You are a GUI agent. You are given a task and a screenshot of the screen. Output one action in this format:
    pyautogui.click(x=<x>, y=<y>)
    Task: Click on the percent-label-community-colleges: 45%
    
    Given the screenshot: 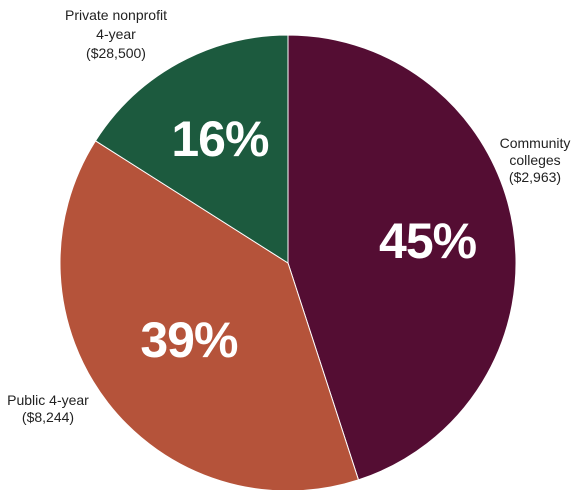 What is the action you would take?
    pyautogui.click(x=428, y=241)
    